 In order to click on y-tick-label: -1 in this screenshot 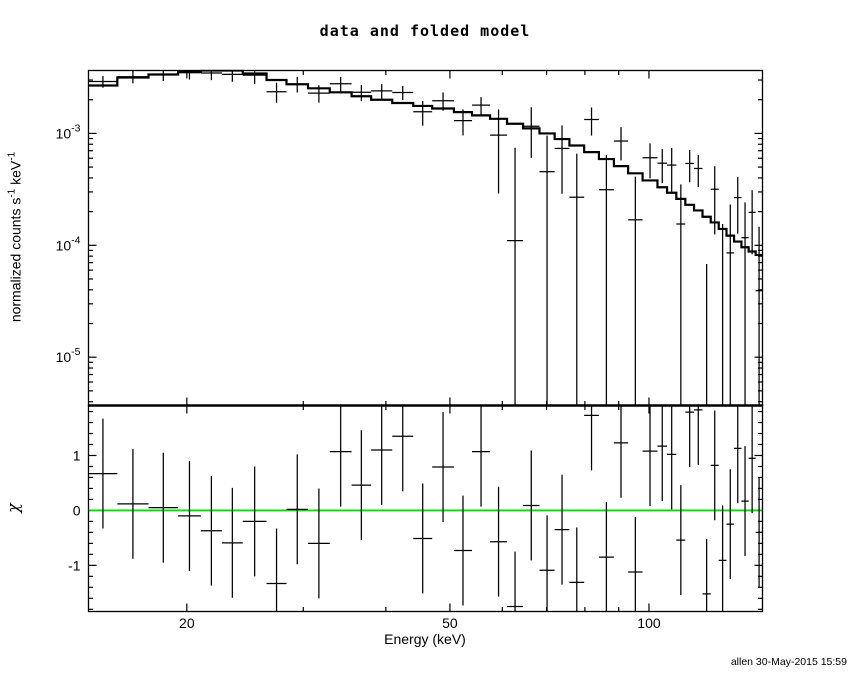, I will do `click(74, 565)`.